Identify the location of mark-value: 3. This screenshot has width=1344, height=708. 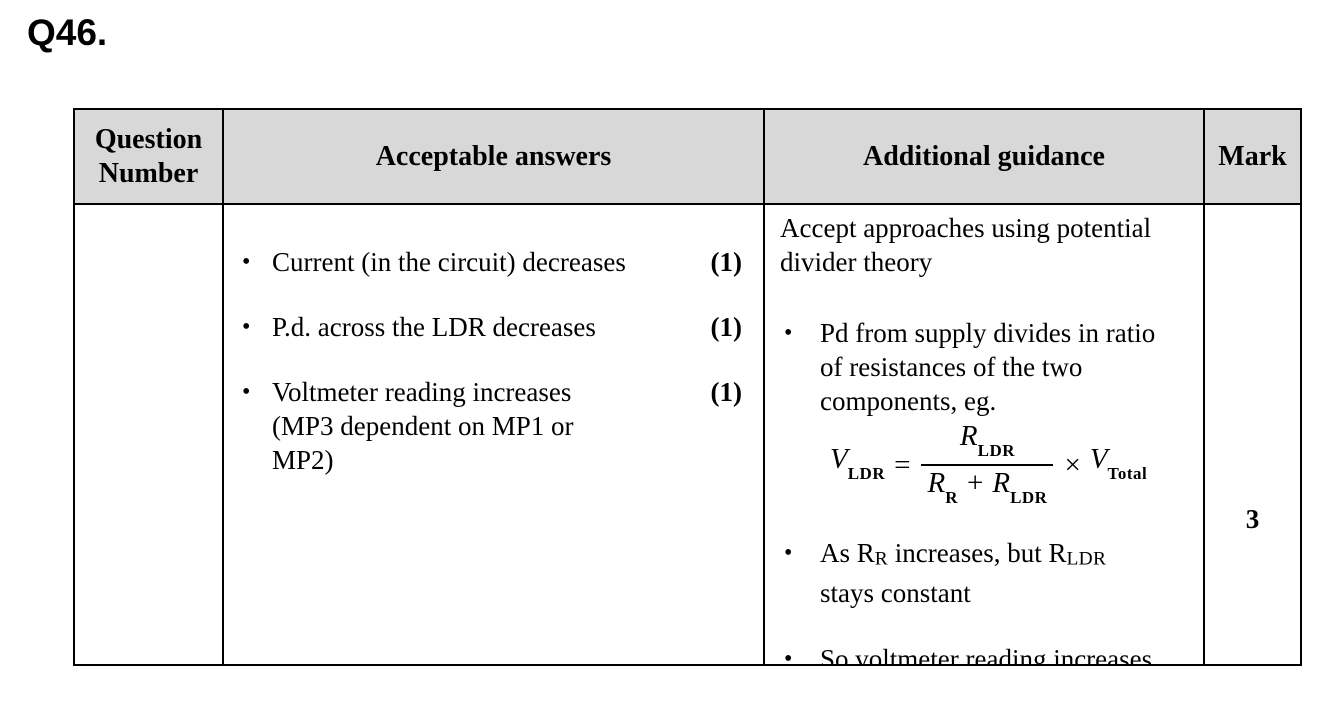
(1252, 519).